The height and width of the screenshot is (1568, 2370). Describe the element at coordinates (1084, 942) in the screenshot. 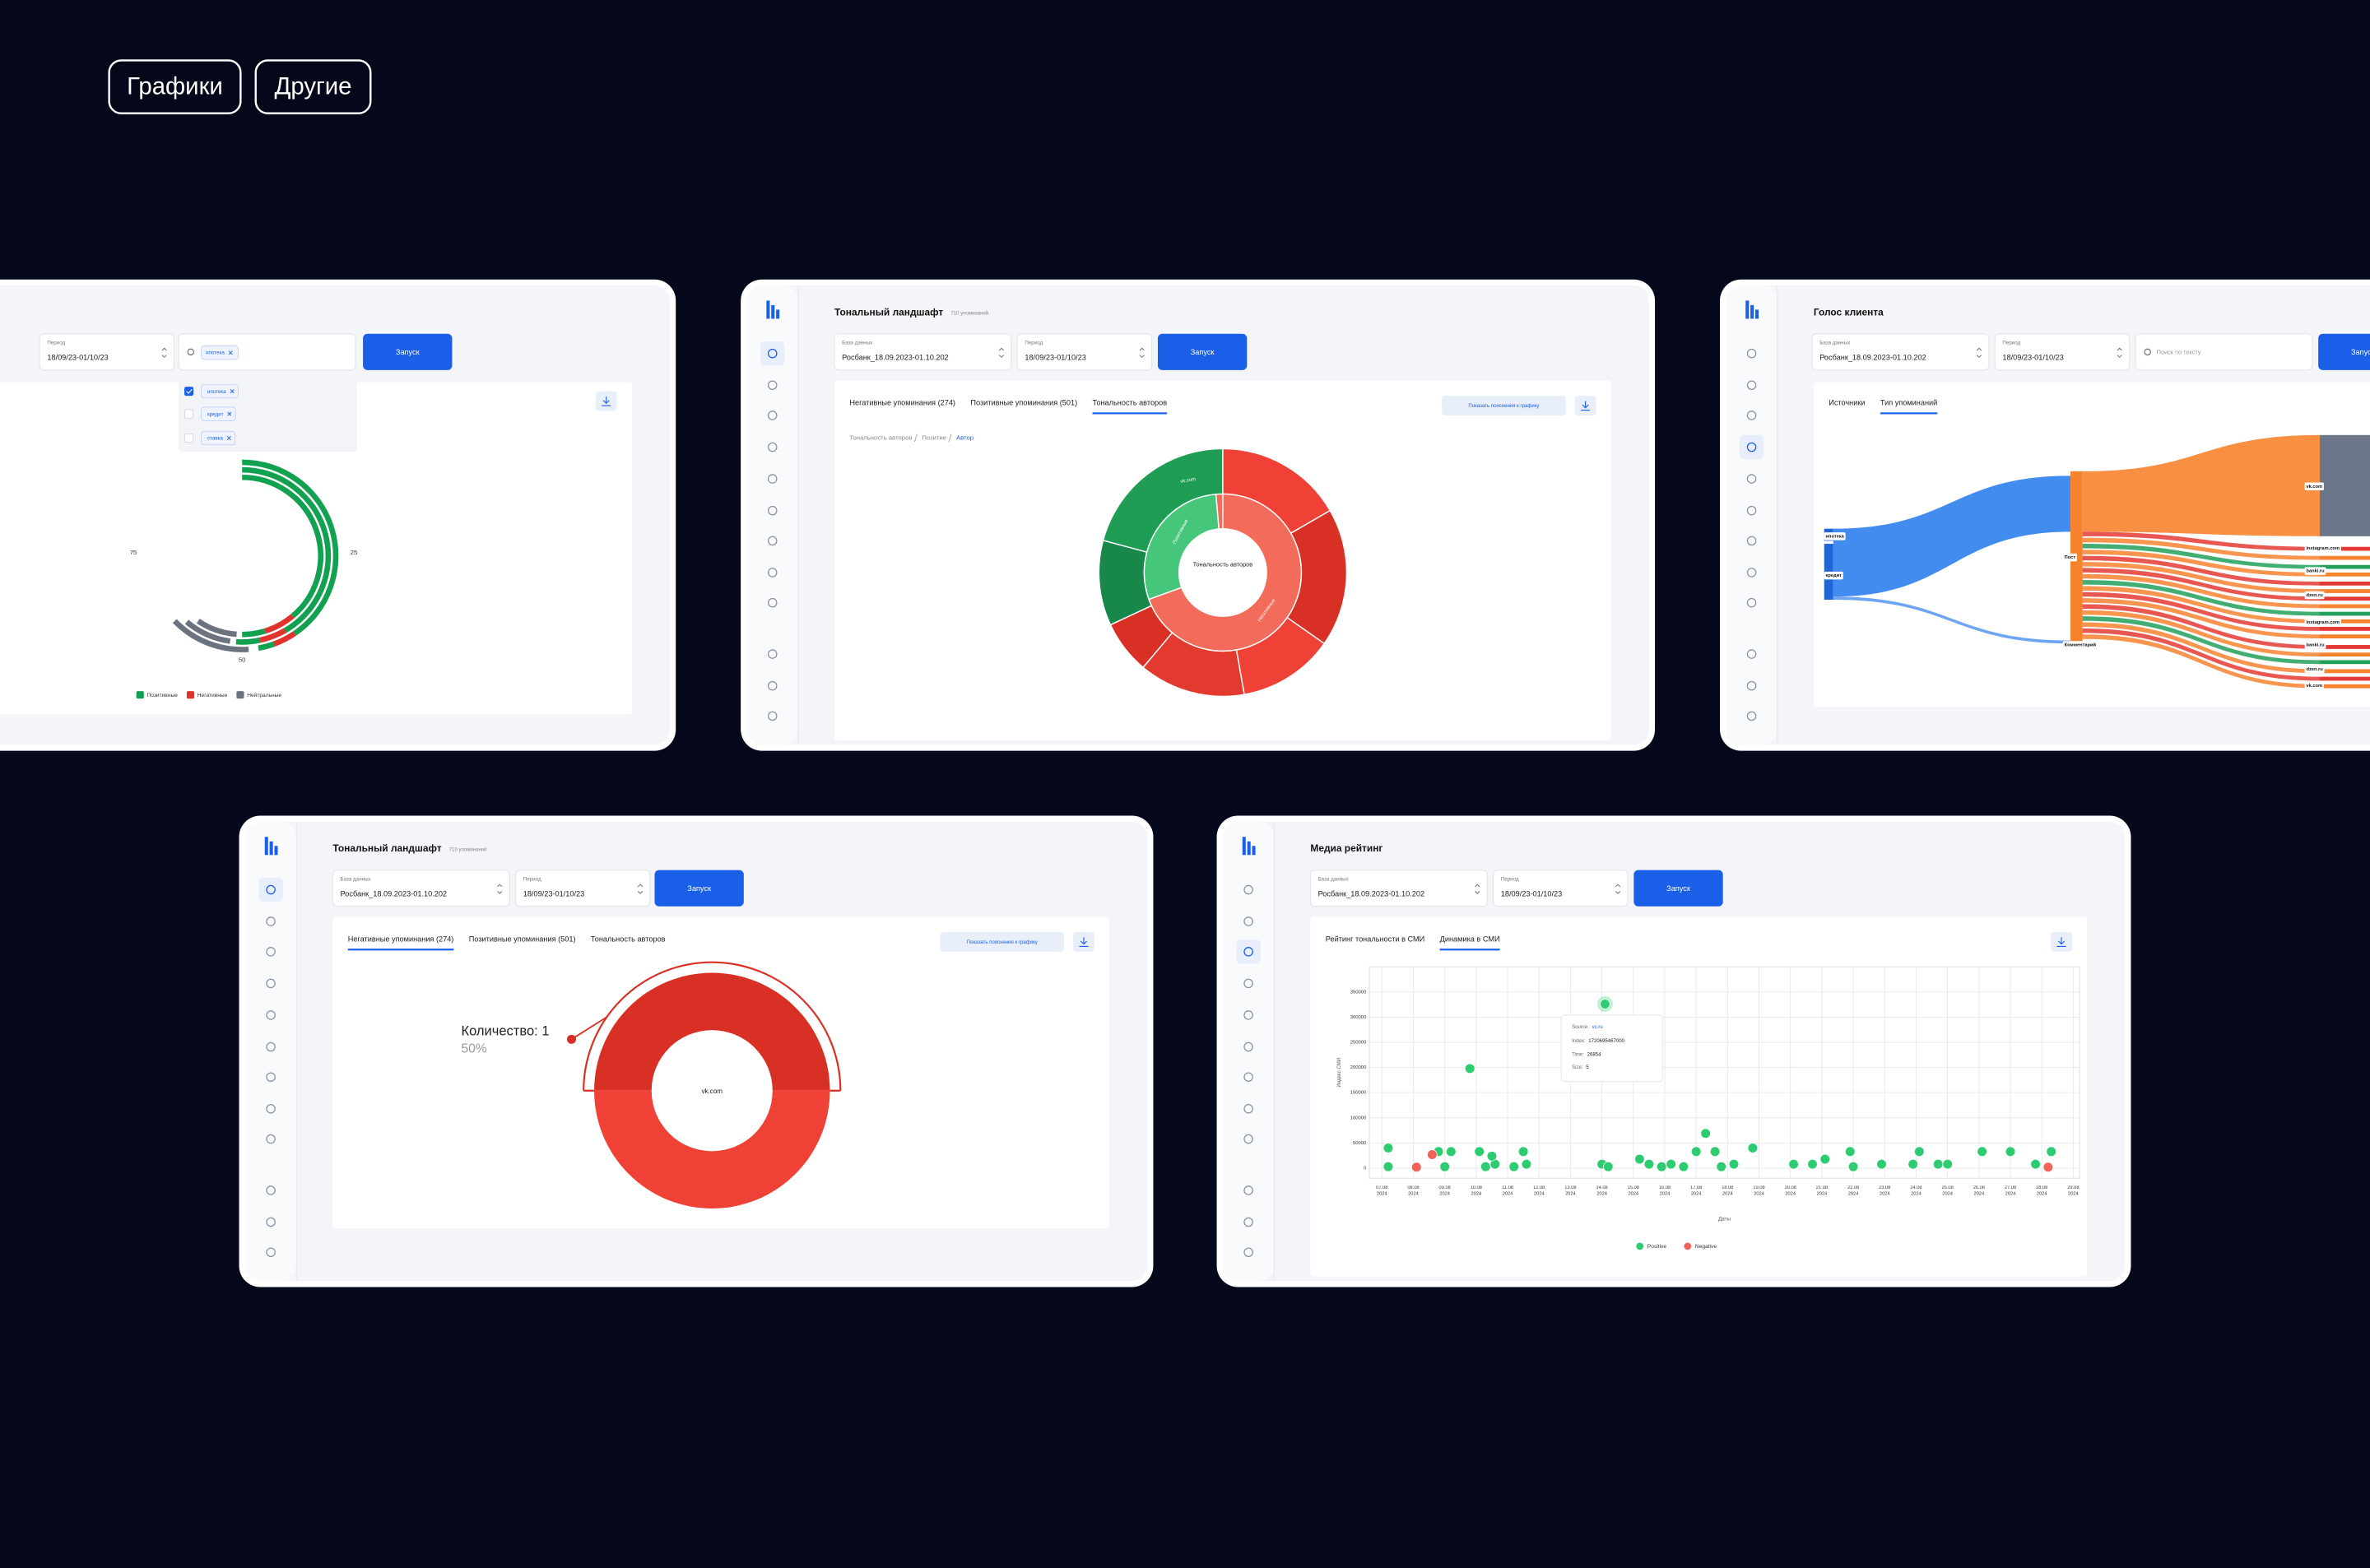

I see `download-icon` at that location.